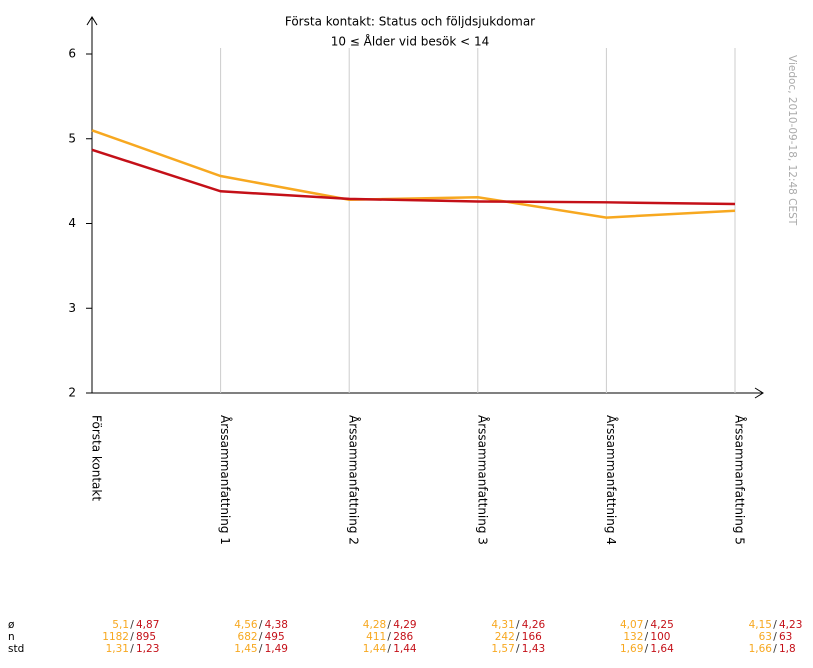 This screenshot has width=813, height=668. I want to click on stats-value: 4,56, so click(246, 625).